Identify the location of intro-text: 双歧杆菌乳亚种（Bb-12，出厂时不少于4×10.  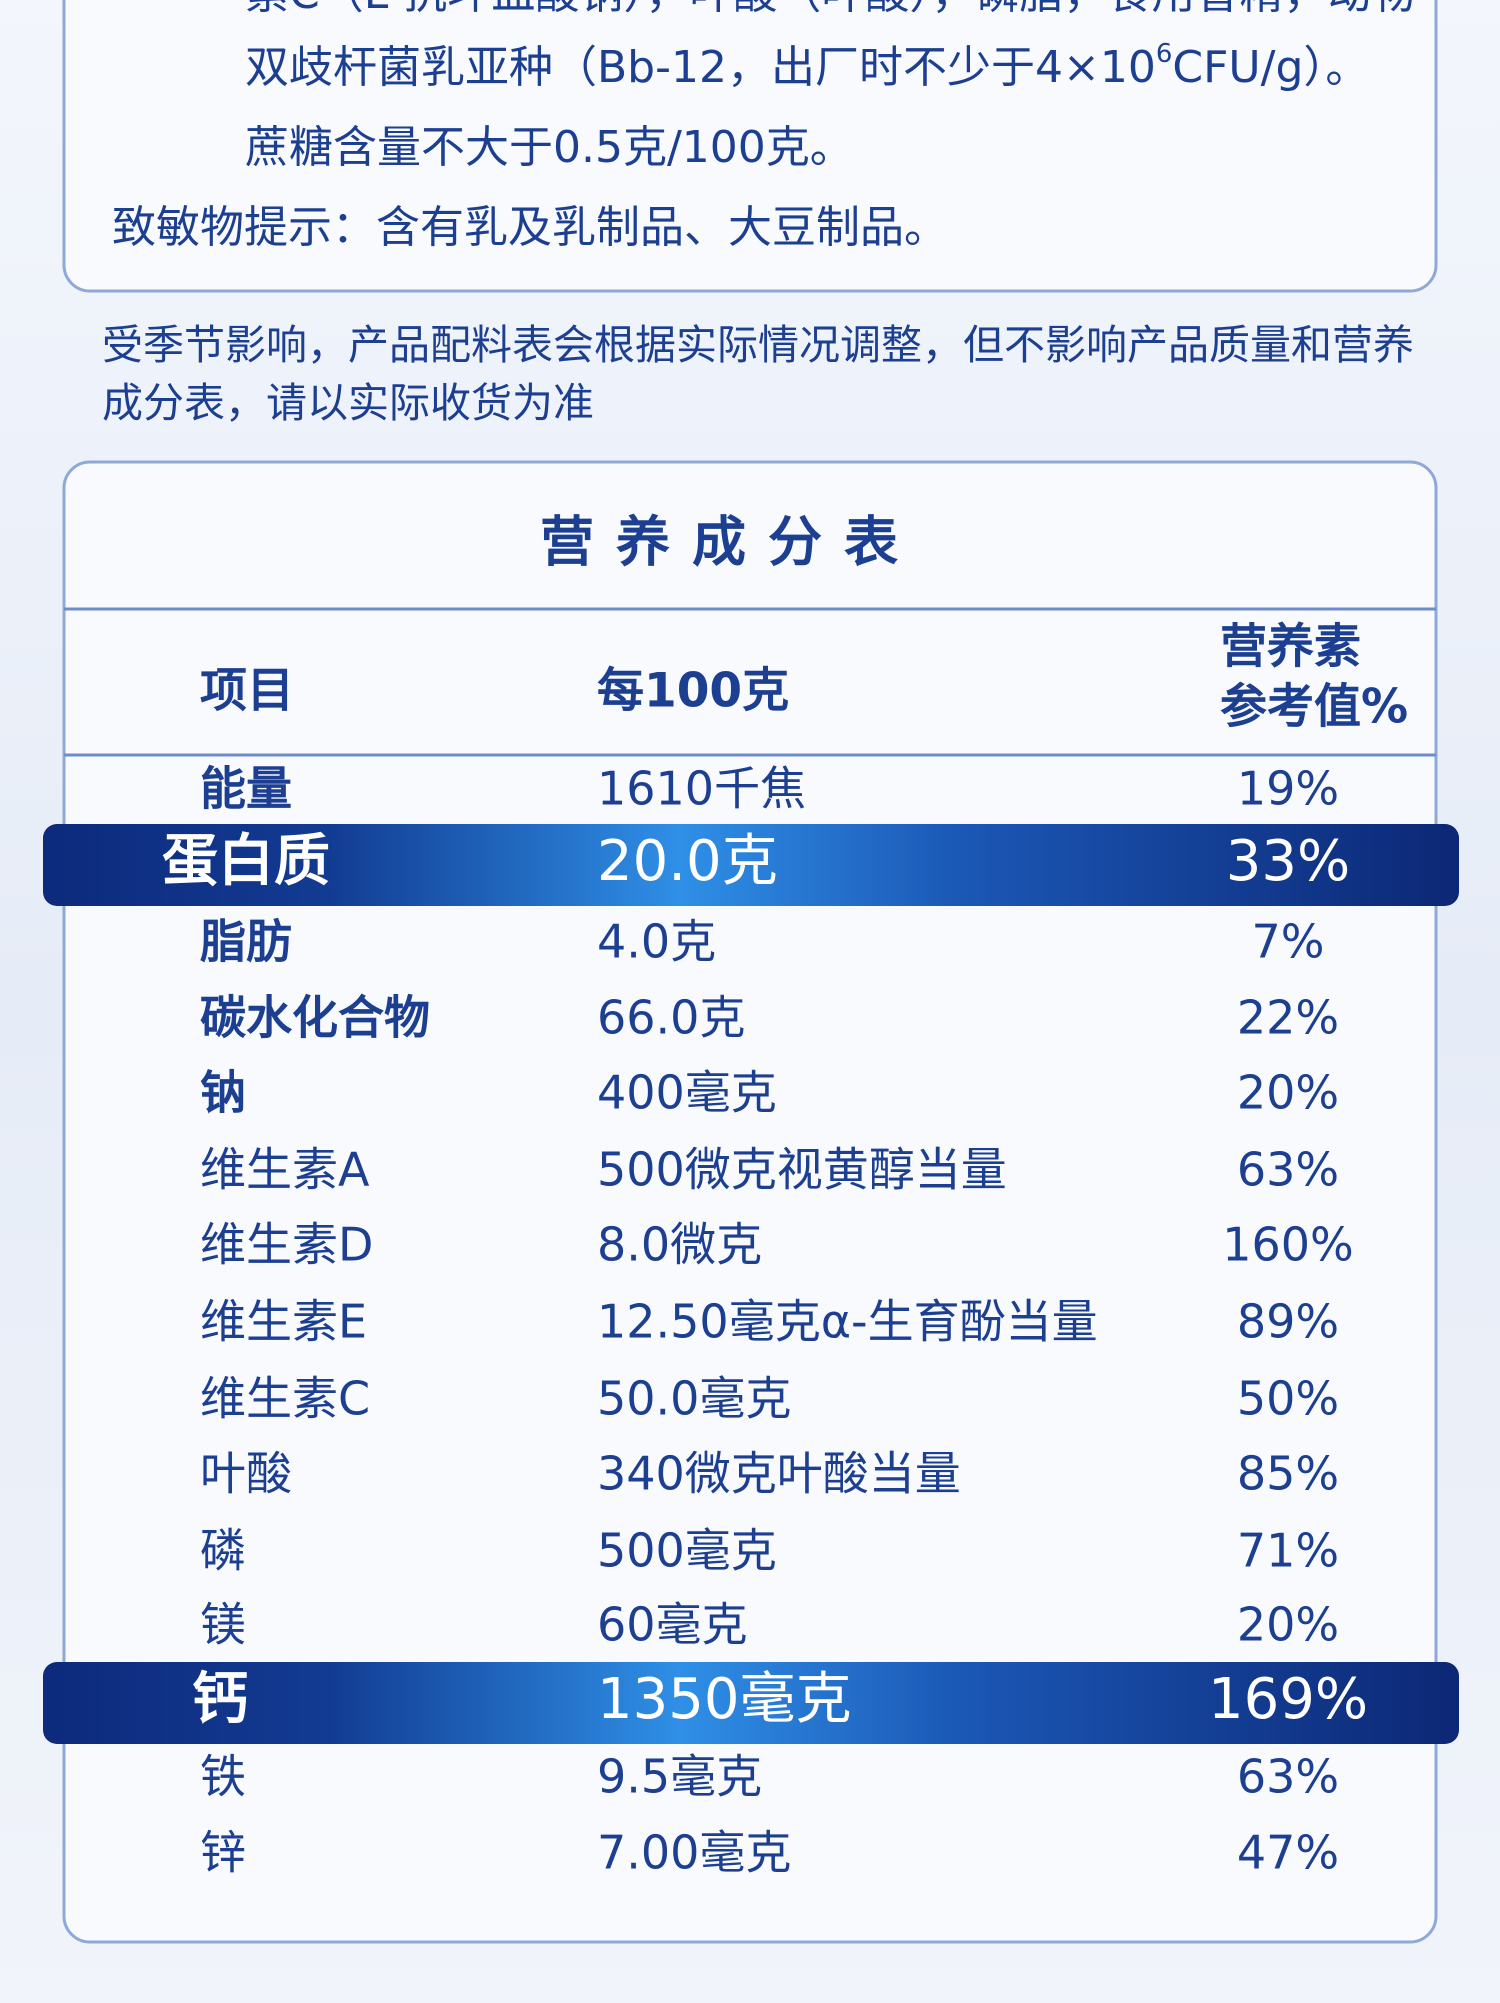
(700, 67).